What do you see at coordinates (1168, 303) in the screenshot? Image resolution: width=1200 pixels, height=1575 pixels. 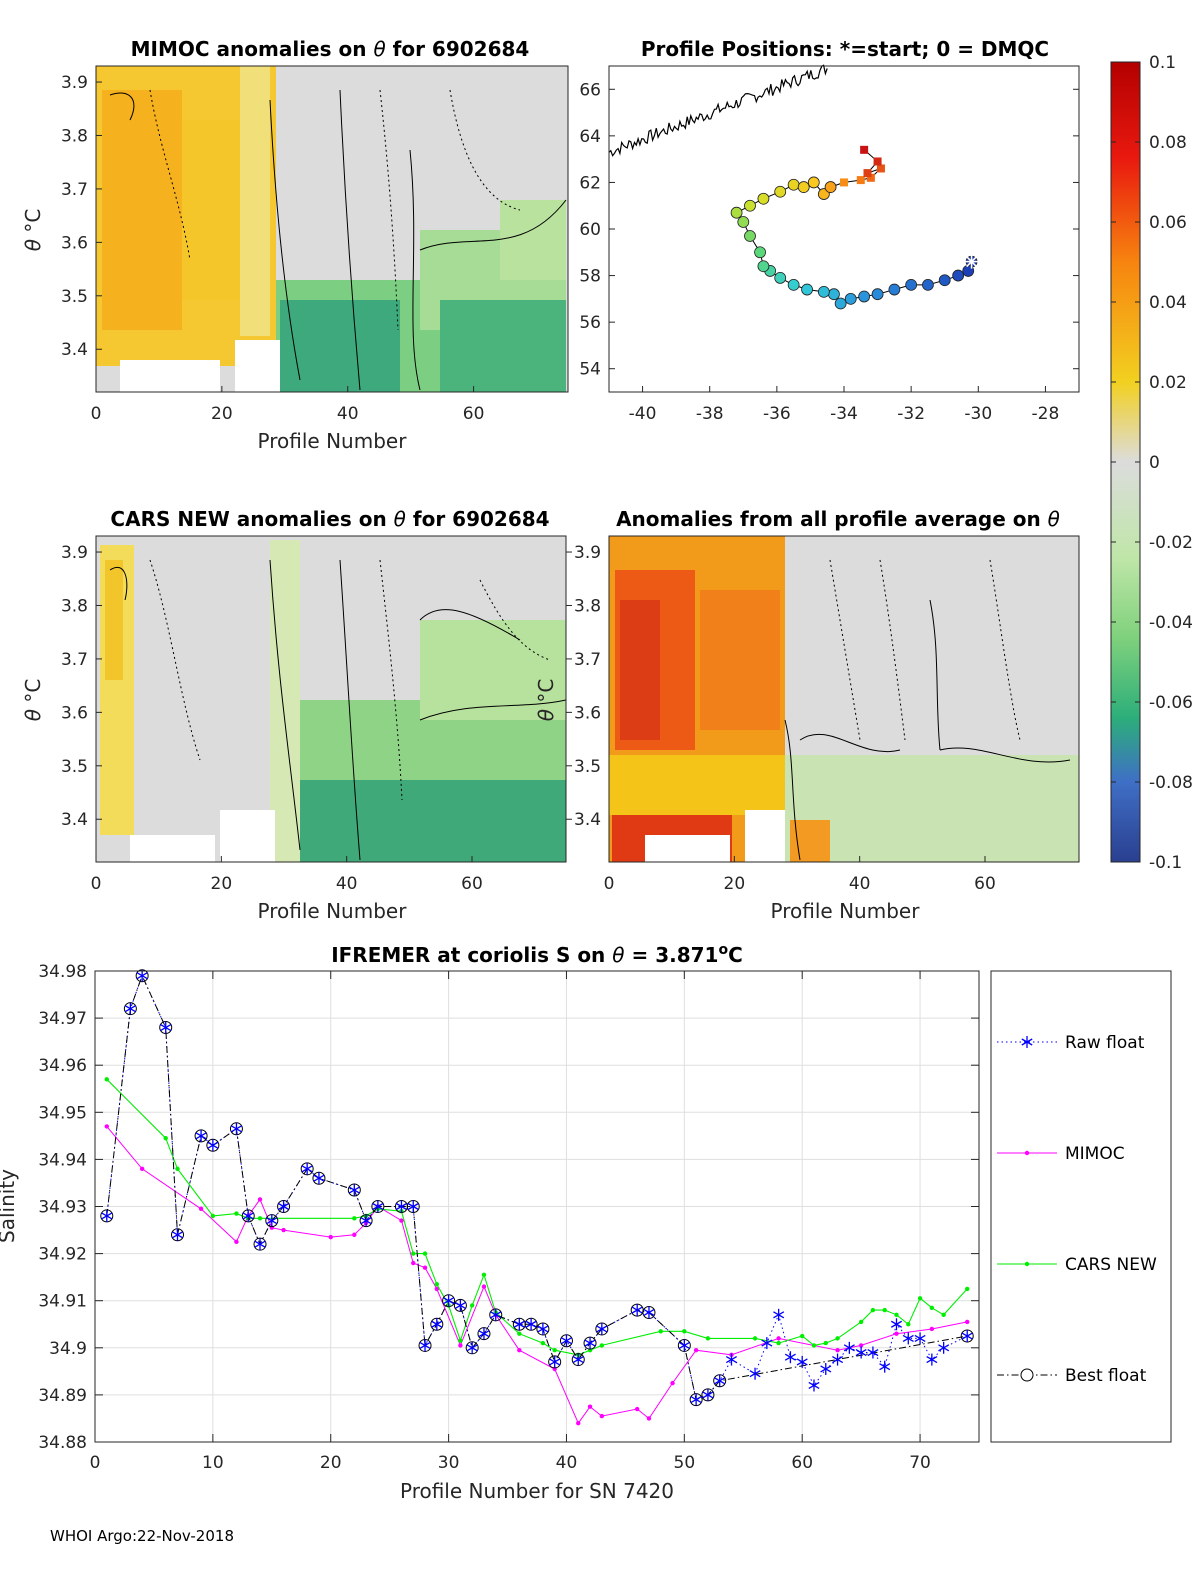 I see `colorbar-tick-label: 0.04` at bounding box center [1168, 303].